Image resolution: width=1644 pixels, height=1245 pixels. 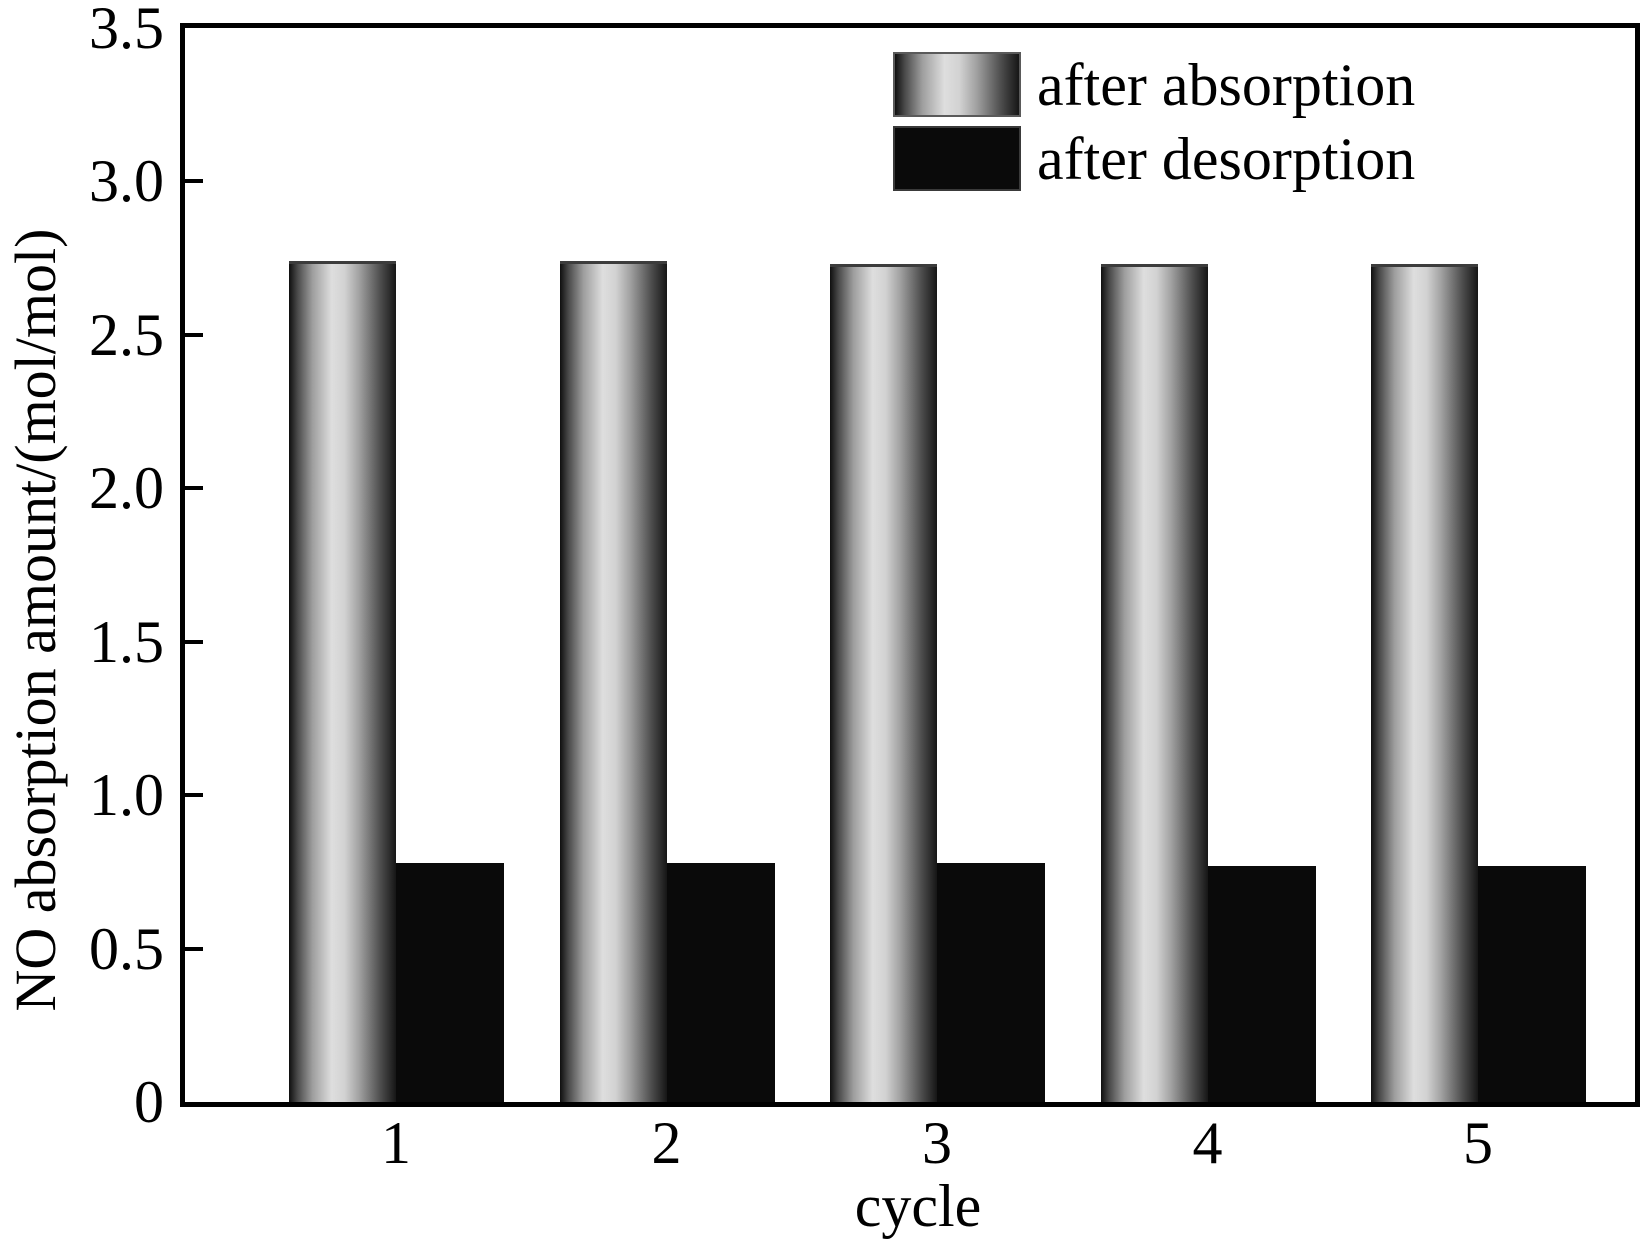 What do you see at coordinates (194, 641) in the screenshot?
I see `y-tick-1.5` at bounding box center [194, 641].